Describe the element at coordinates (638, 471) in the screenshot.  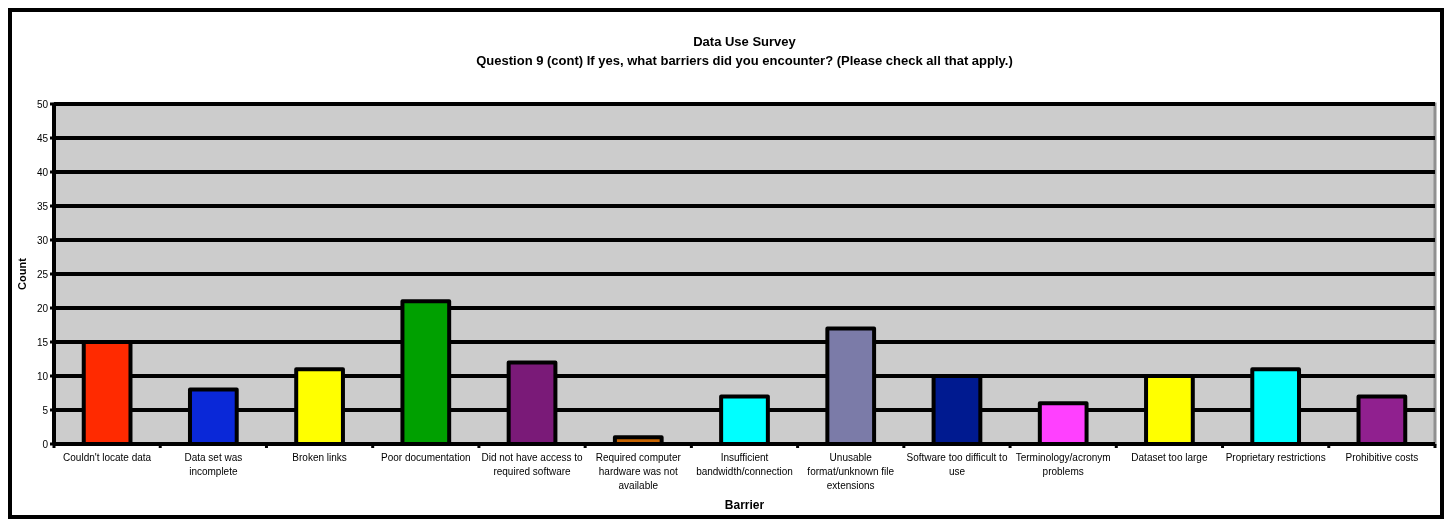
I see `x-tick-label: Required computer hardware was not available` at that location.